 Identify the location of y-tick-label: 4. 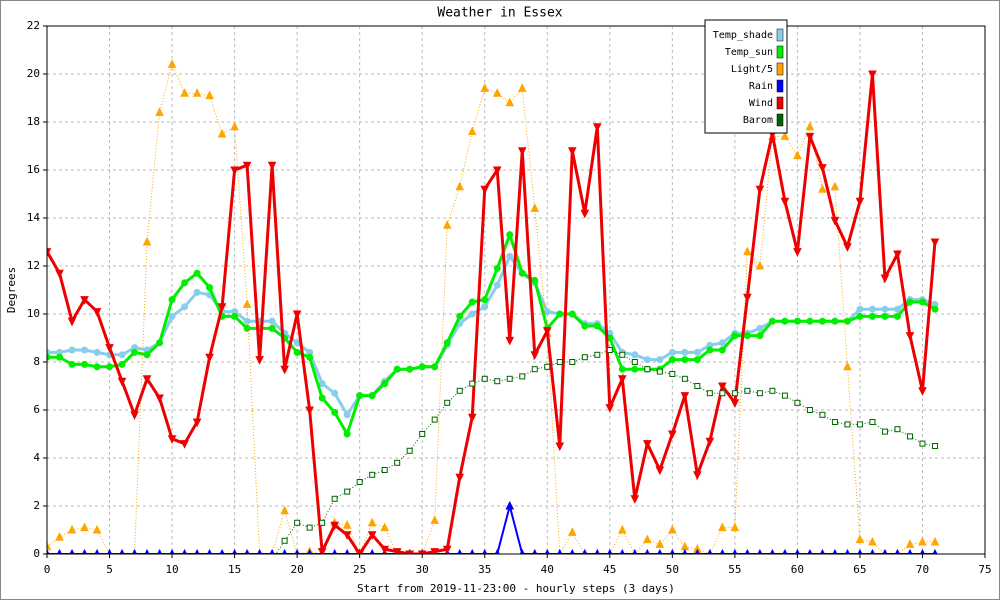
(36, 457).